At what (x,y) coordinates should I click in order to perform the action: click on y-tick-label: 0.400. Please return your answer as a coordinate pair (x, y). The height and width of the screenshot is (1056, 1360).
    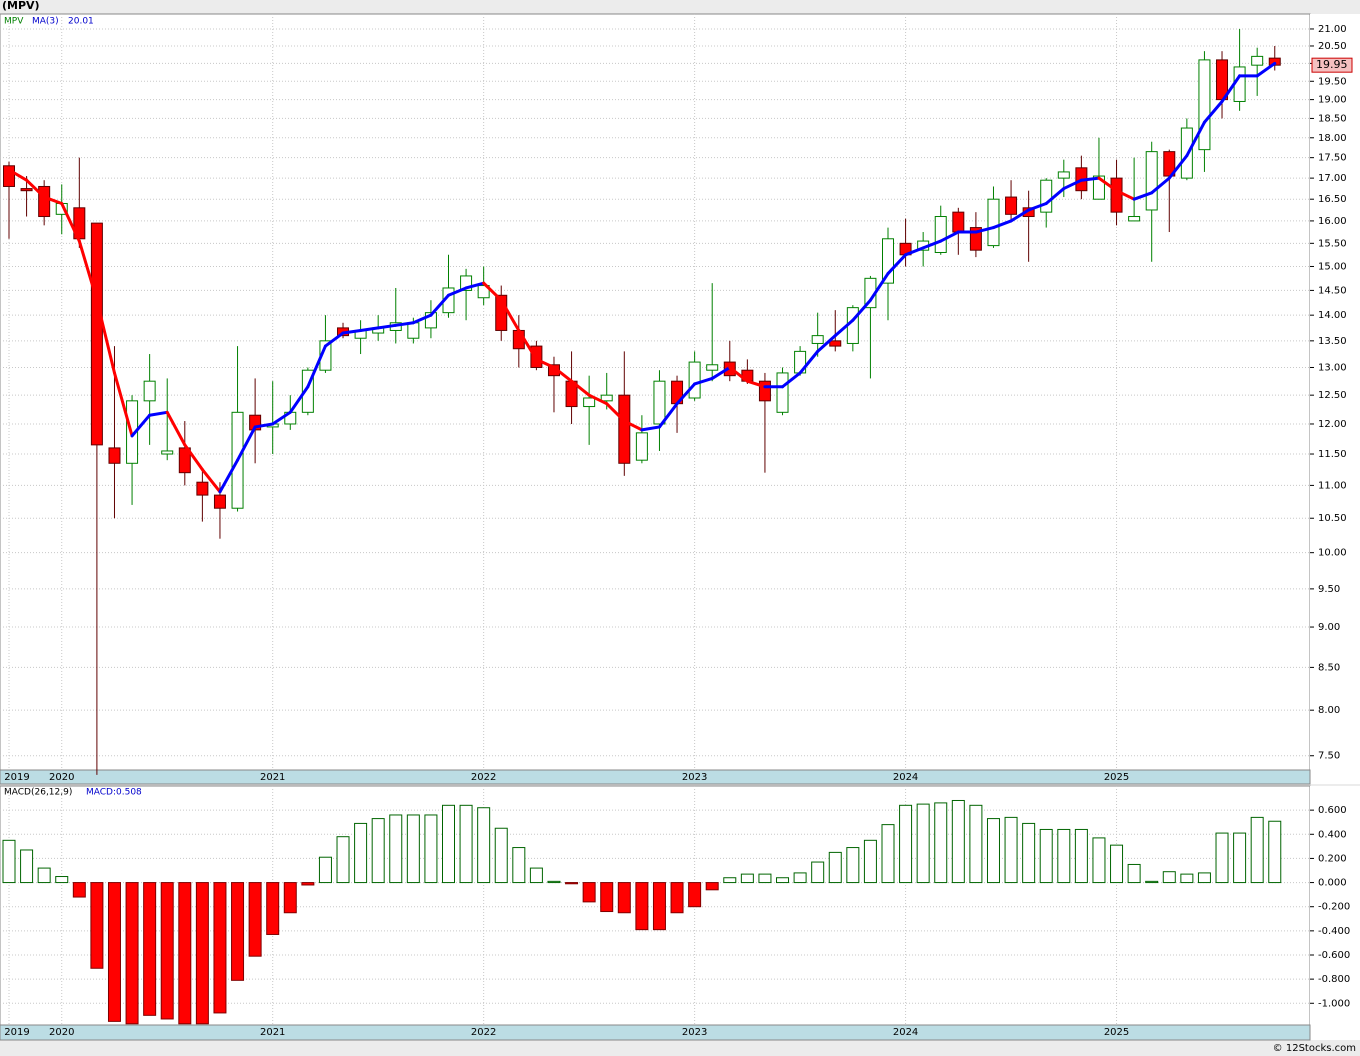
    Looking at the image, I should click on (1332, 834).